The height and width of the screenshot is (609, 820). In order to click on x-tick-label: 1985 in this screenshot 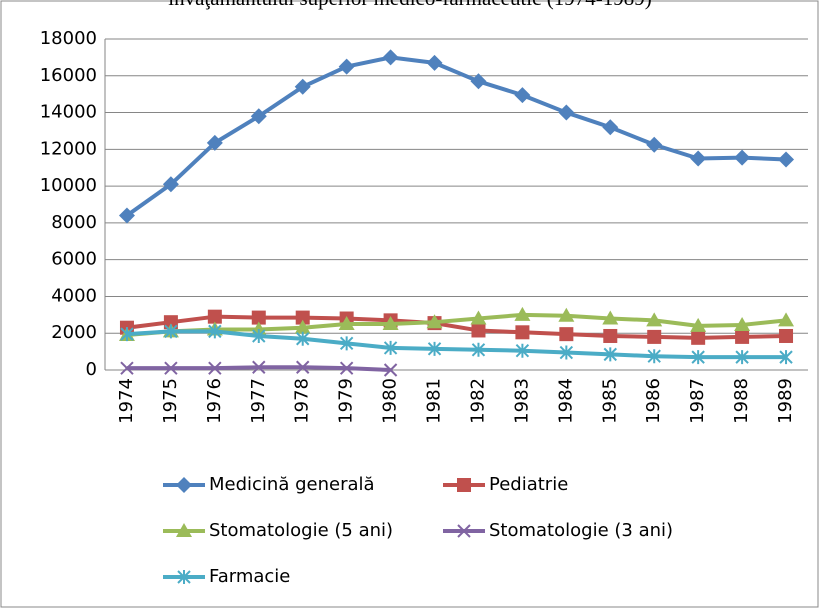, I will do `click(609, 401)`.